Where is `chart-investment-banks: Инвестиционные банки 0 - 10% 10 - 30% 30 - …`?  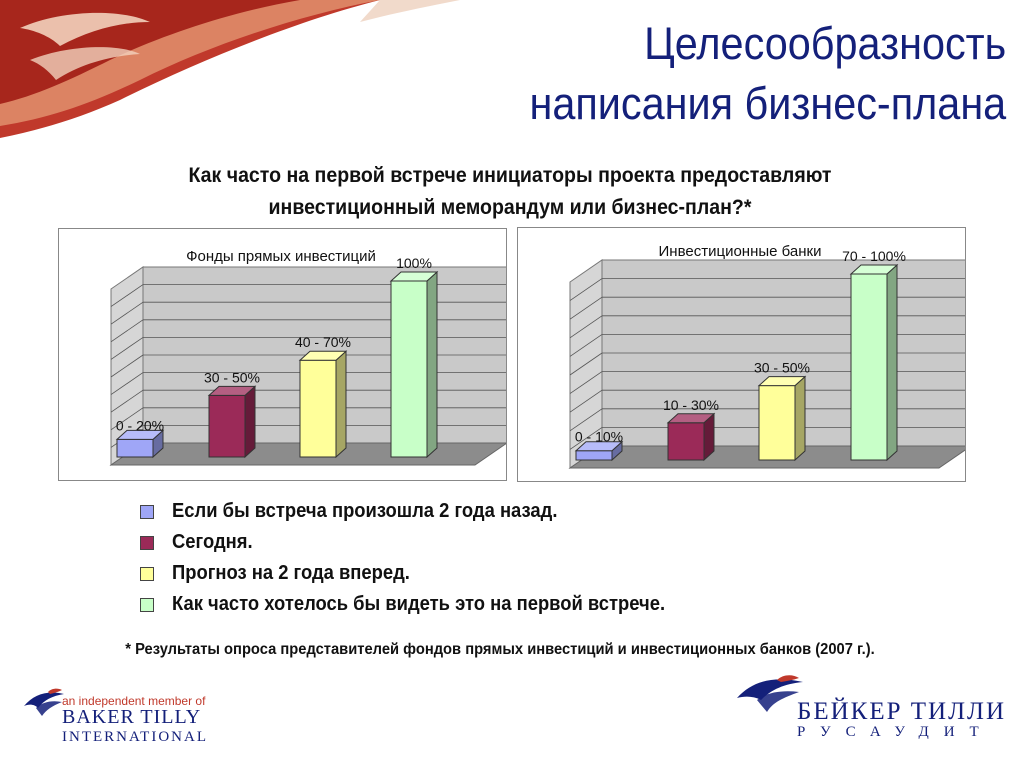
chart-investment-banks: Инвестиционные банки 0 - 10% 10 - 30% 30 - … is located at coordinates (766, 356).